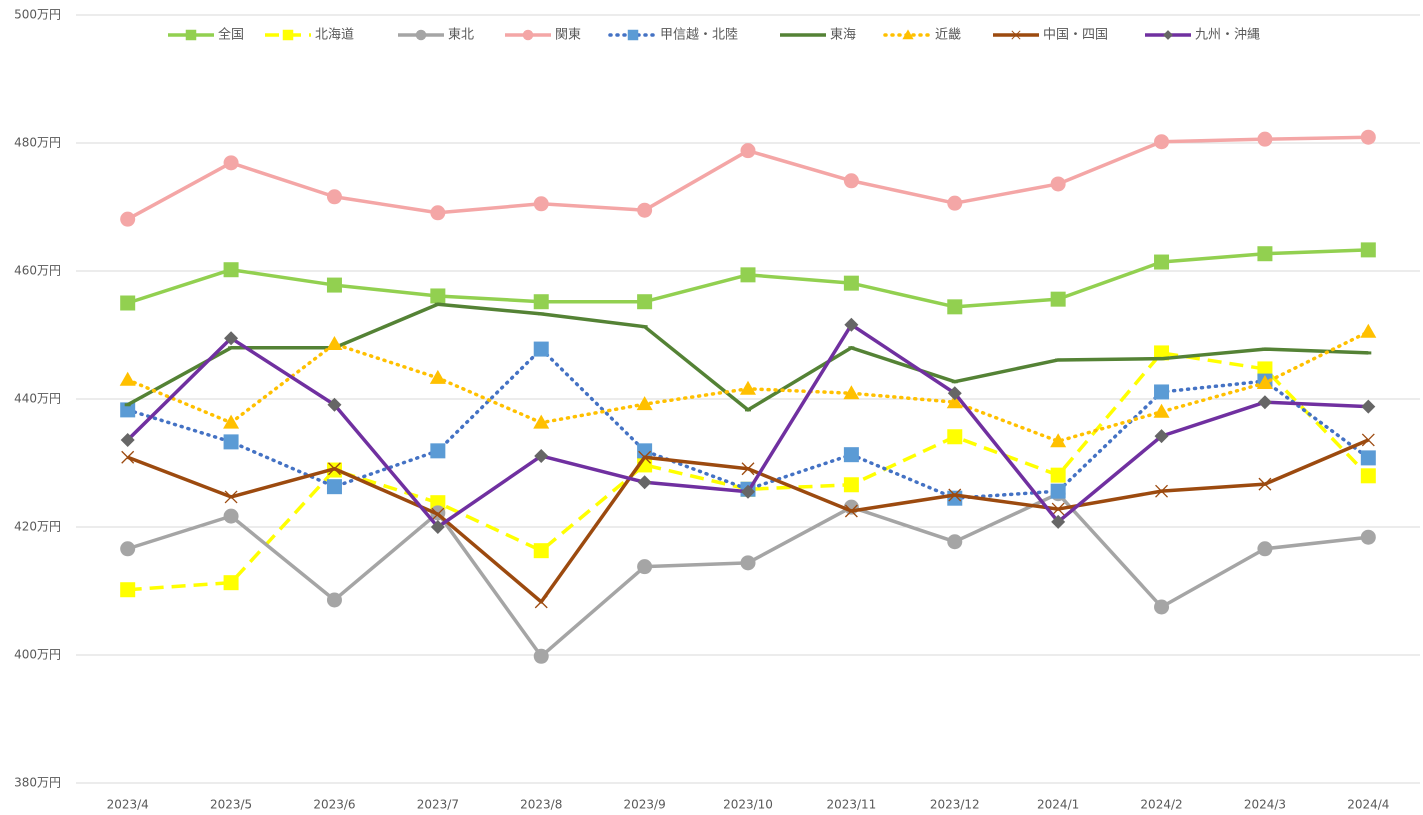  What do you see at coordinates (37, 399) in the screenshot?
I see `y-tick-label: 440万円` at bounding box center [37, 399].